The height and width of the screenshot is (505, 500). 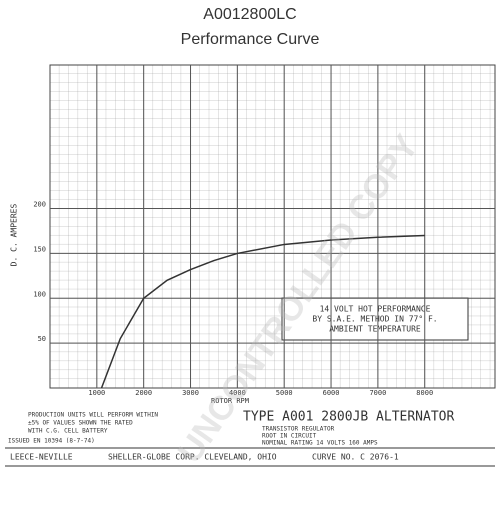 What do you see at coordinates (355, 457) in the screenshot?
I see `curve-no: CURVE NO. C 2076-1` at bounding box center [355, 457].